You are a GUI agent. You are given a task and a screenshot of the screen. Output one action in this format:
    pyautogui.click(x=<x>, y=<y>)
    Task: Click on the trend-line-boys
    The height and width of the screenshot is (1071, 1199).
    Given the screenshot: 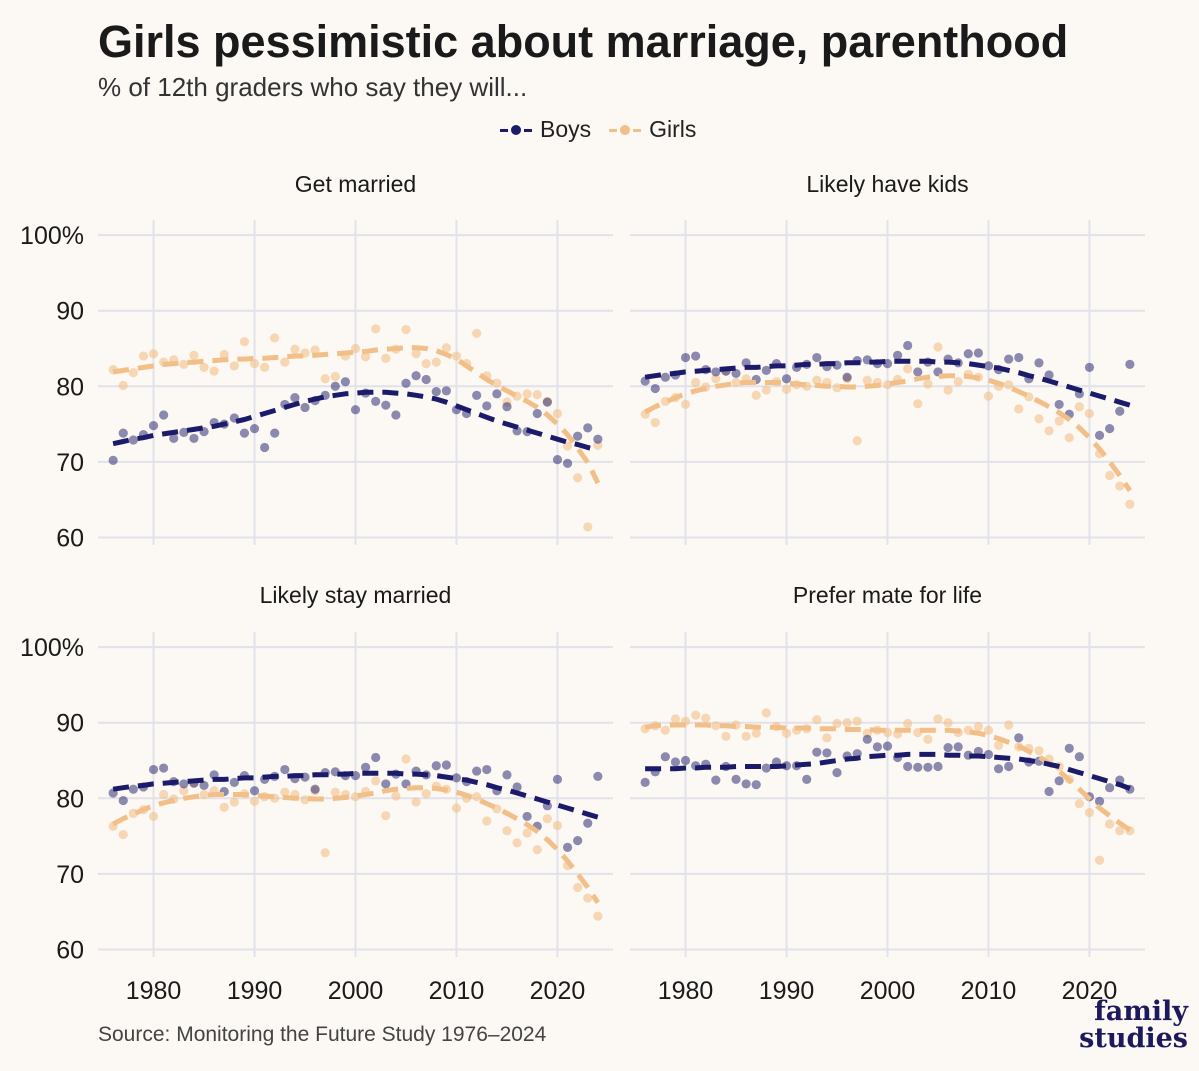 What is the action you would take?
    pyautogui.click(x=355, y=421)
    